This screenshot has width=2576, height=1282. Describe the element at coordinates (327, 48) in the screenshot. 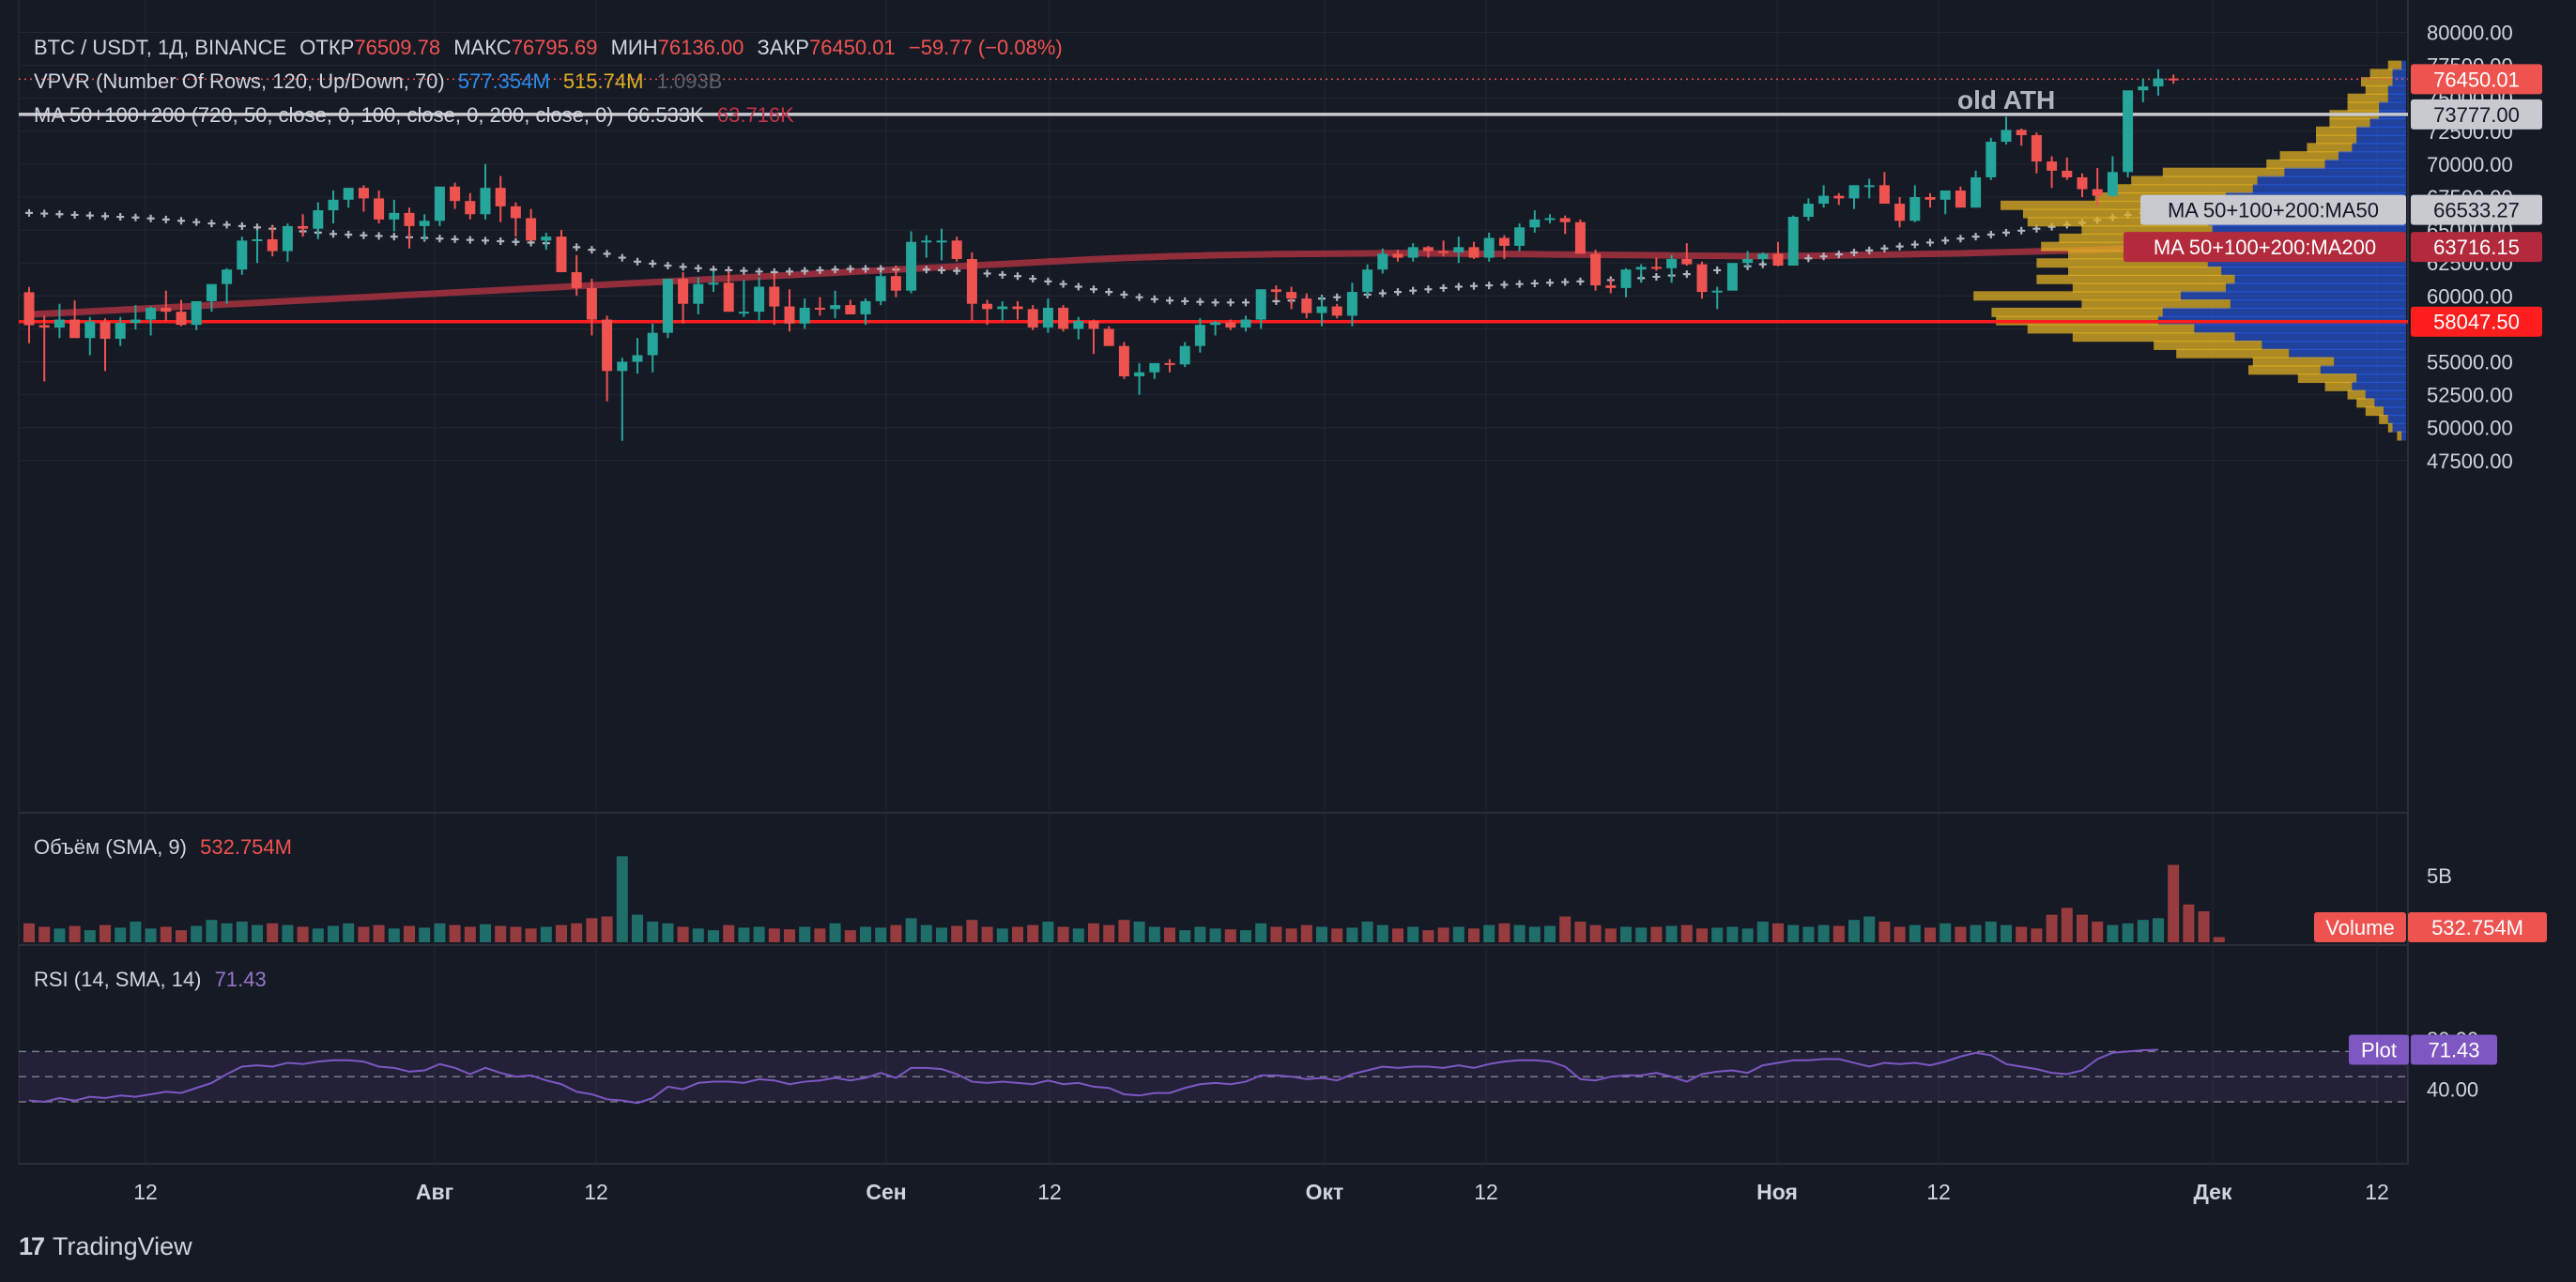

I see `open-label: ОТКР` at that location.